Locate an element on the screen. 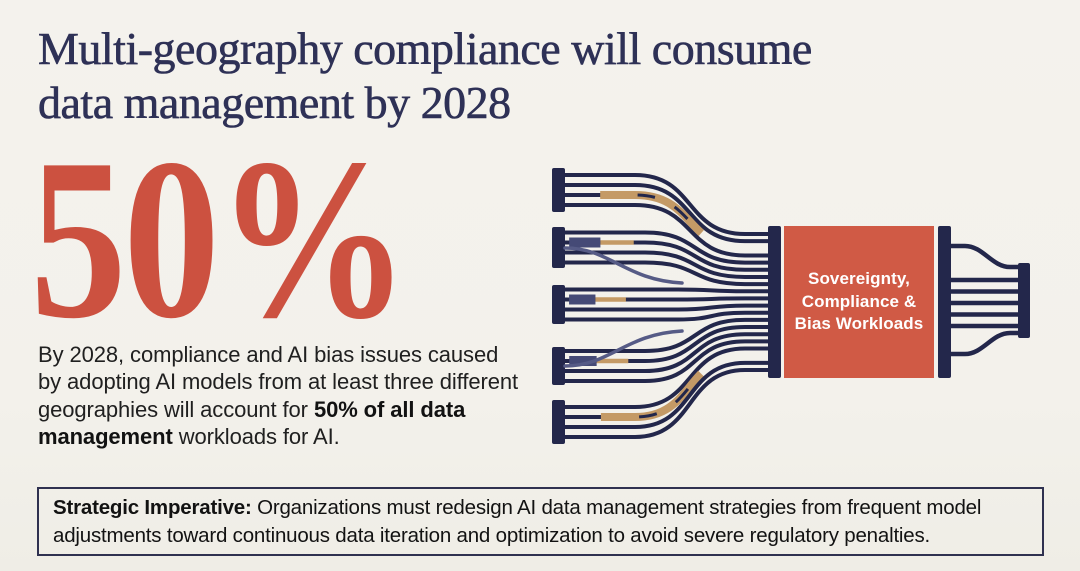  processor-right-connector-bar is located at coordinates (944, 302).